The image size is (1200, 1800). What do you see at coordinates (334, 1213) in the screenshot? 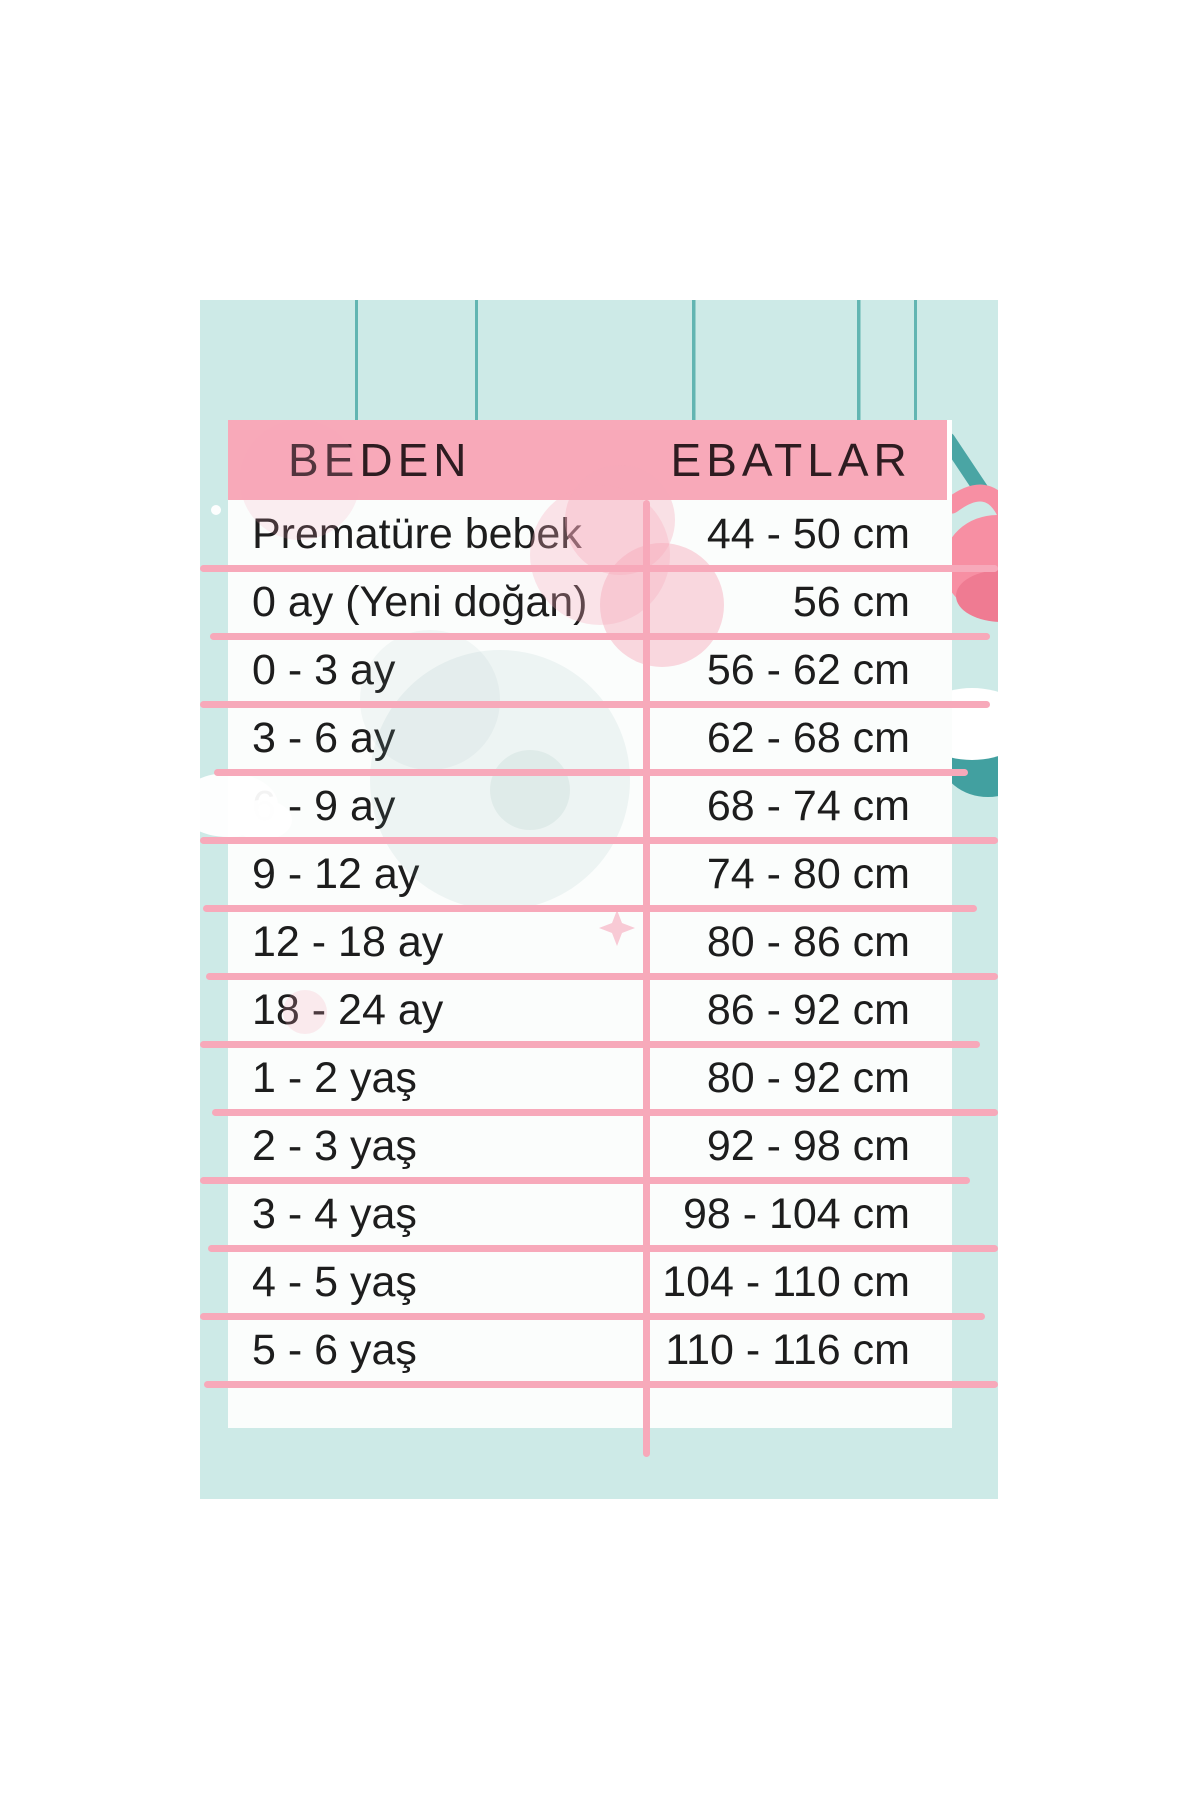
I see `size-cell: 3 - 4 yaş` at bounding box center [334, 1213].